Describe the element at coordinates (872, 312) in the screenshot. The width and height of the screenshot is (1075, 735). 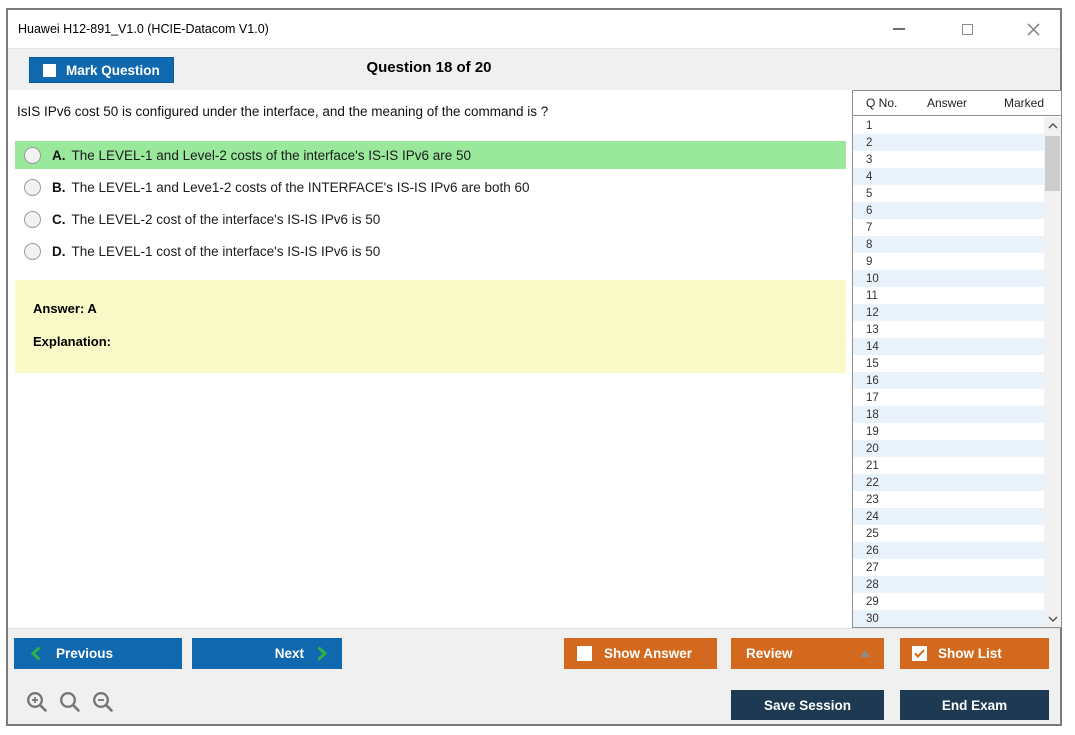
I see `qrow-number: 12` at that location.